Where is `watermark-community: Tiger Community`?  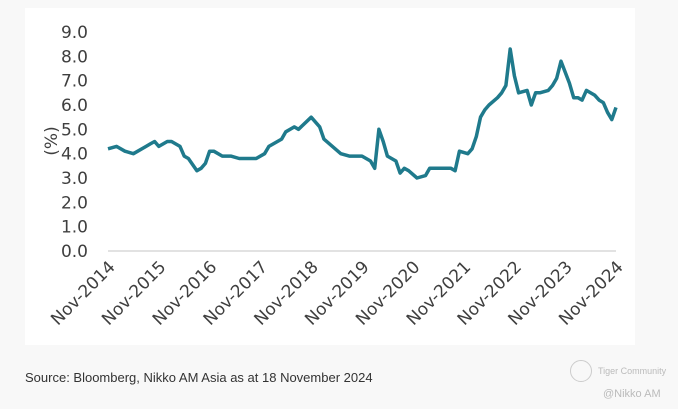 watermark-community: Tiger Community is located at coordinates (632, 371).